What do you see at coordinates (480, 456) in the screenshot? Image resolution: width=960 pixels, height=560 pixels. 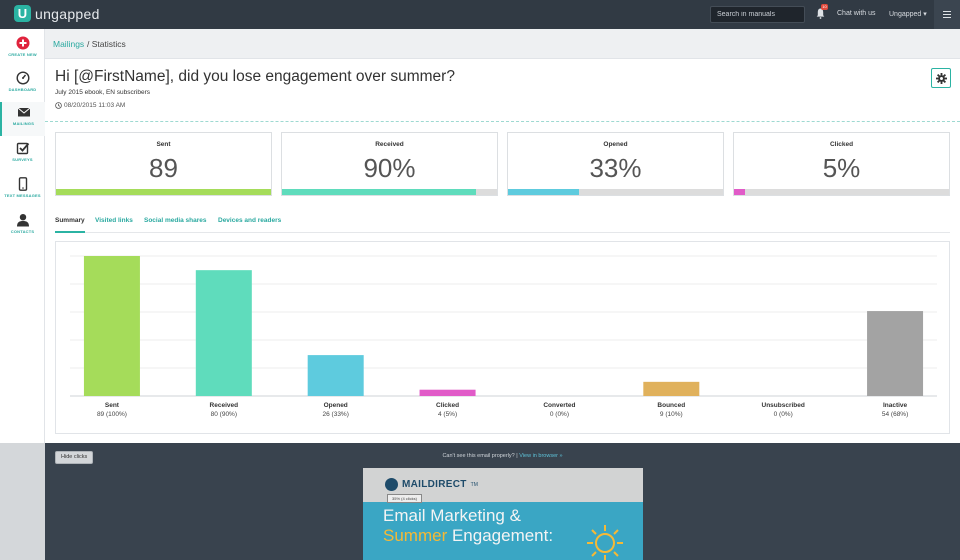 I see `cant-see-text: Can't see this email properly? |` at bounding box center [480, 456].